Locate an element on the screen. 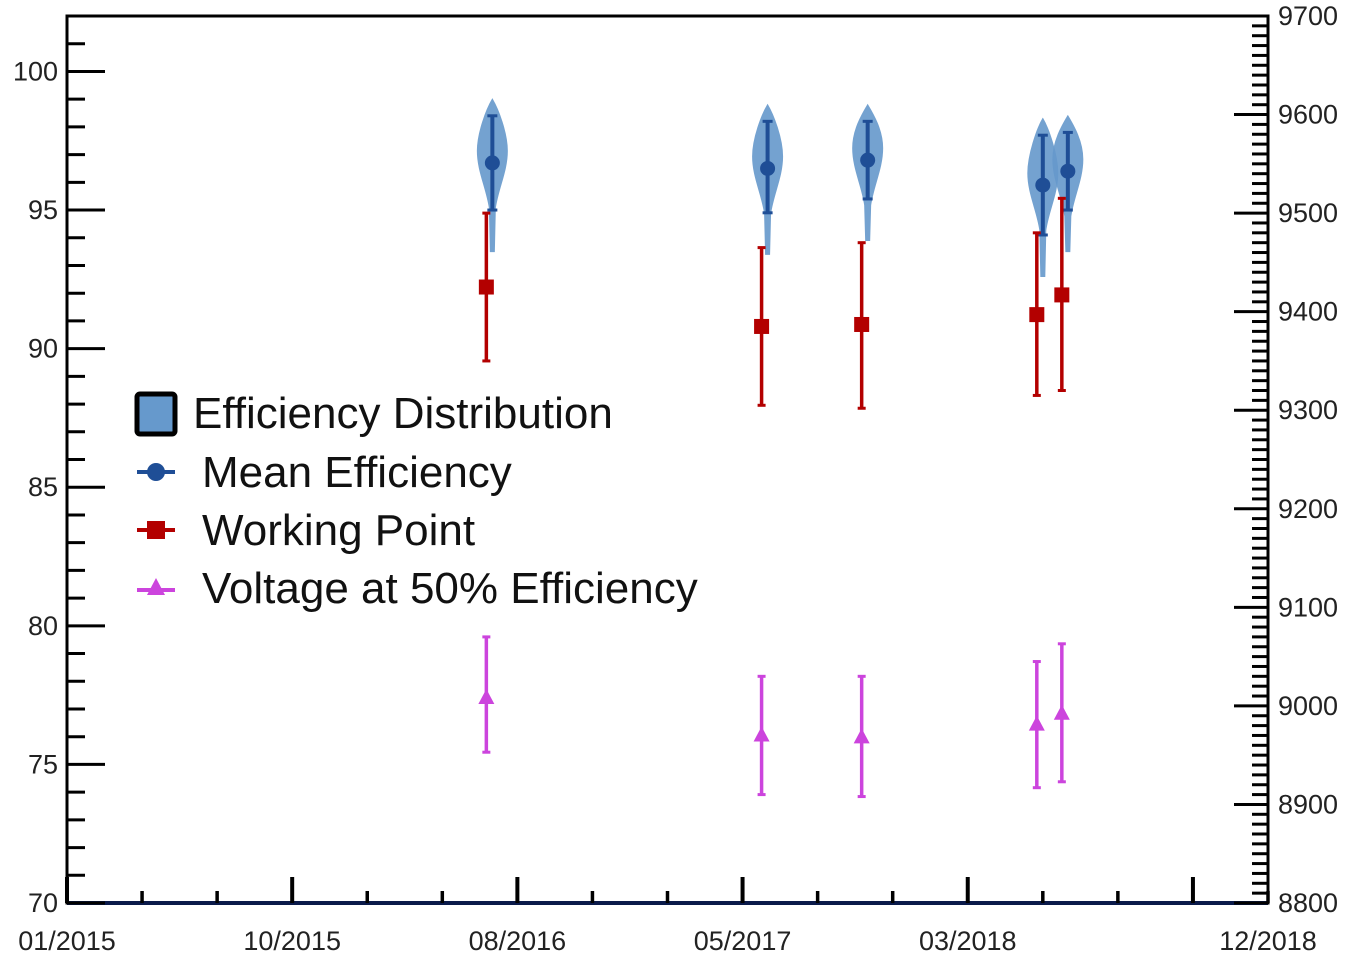 The height and width of the screenshot is (961, 1349). legend-square-icon is located at coordinates (156, 530).